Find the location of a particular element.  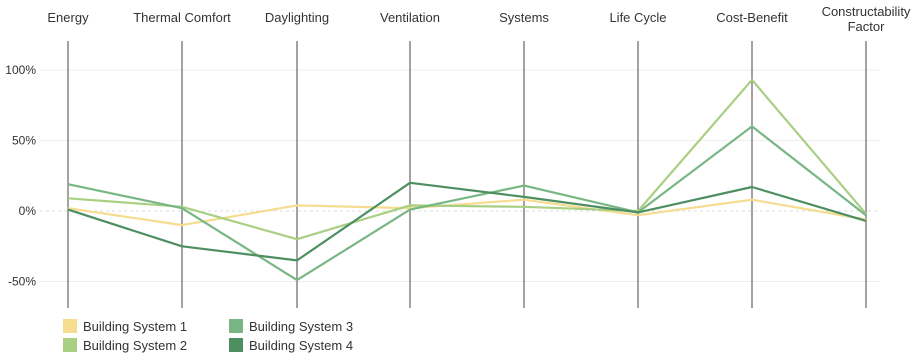

axis-title: Energy is located at coordinates (68, 17).